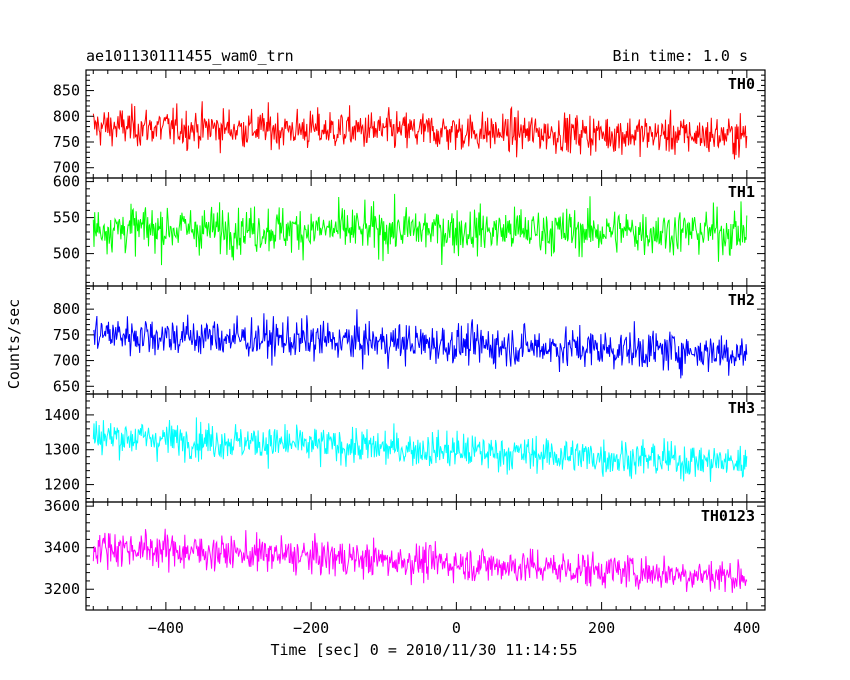  What do you see at coordinates (66, 182) in the screenshot?
I see `y-tick-label-th1: 600` at bounding box center [66, 182].